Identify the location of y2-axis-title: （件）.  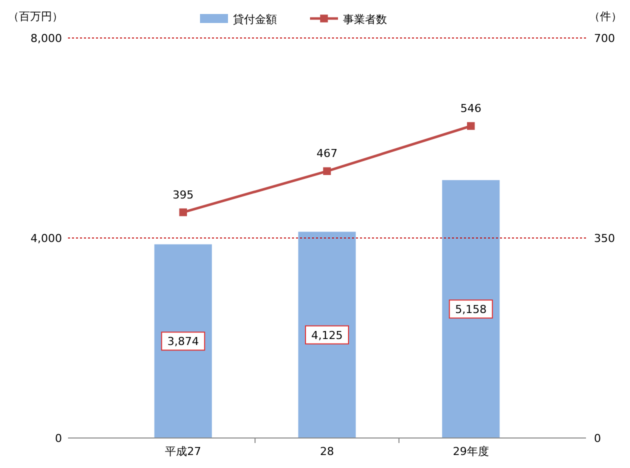
(605, 16).